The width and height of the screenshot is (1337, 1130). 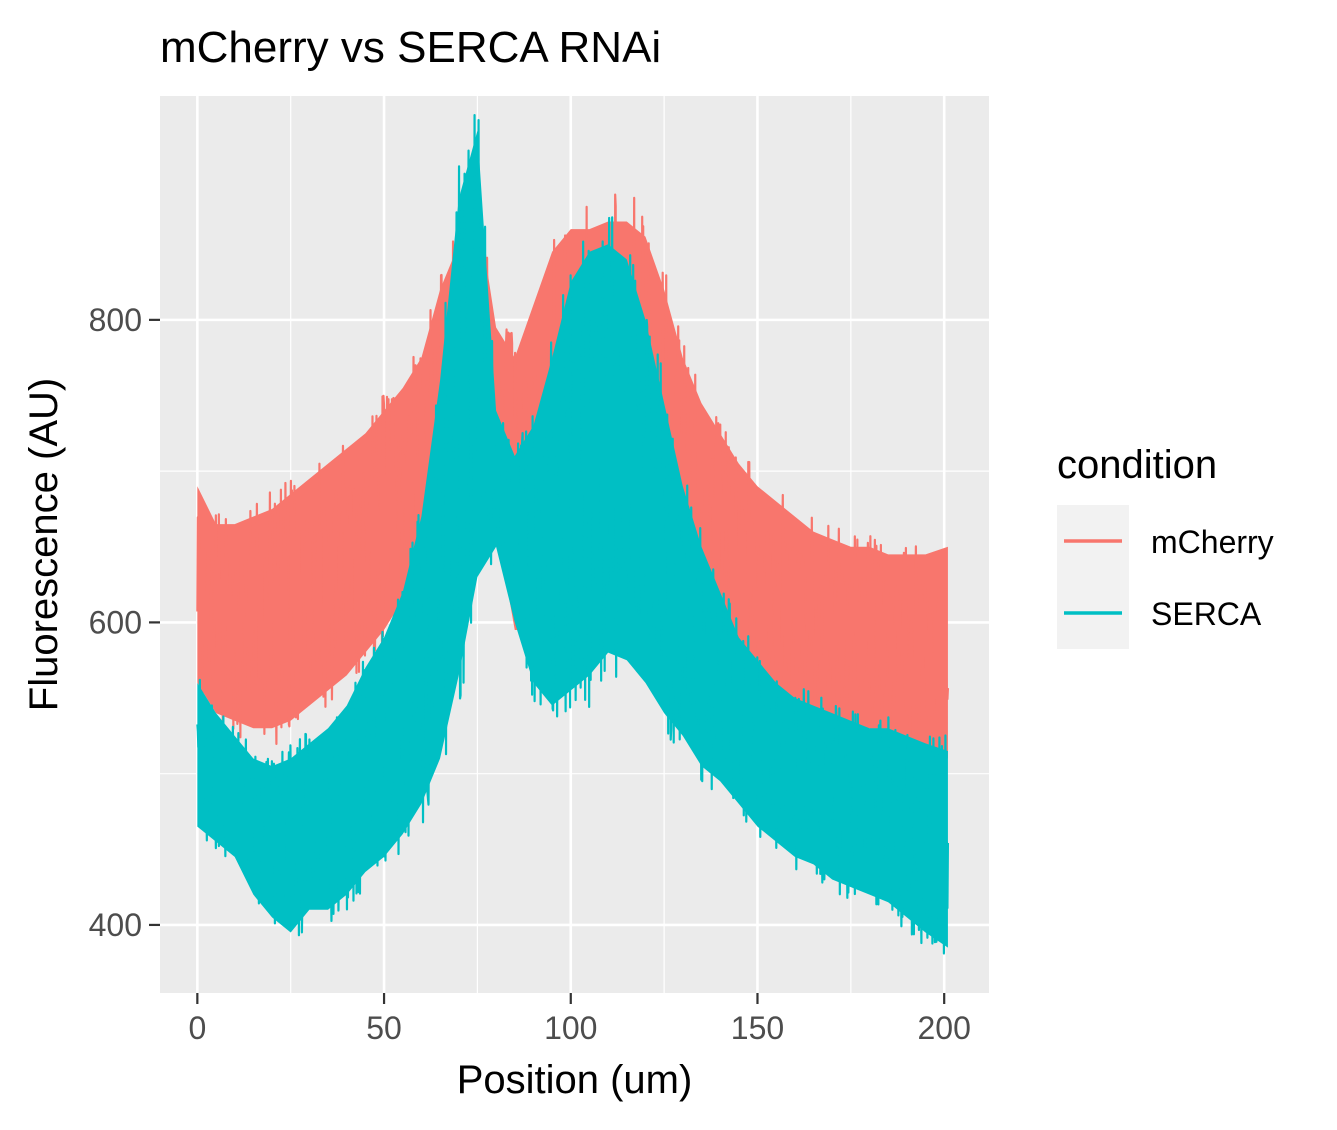 I want to click on y-tick-label-800: 800, so click(x=115, y=320).